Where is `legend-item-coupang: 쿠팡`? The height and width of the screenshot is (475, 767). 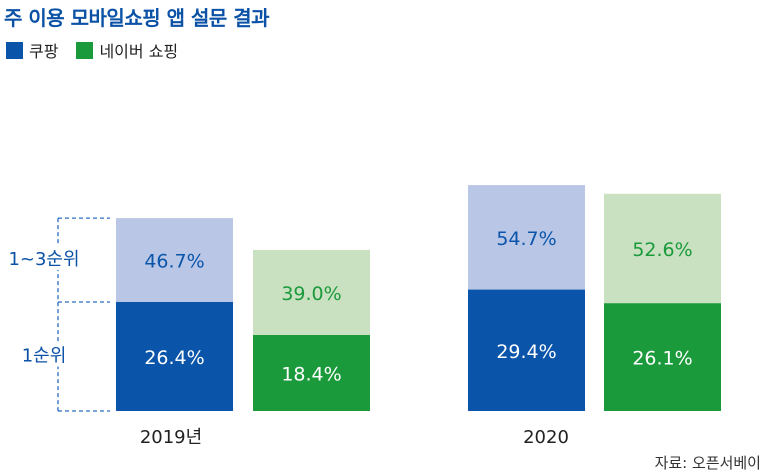 legend-item-coupang: 쿠팡 is located at coordinates (32, 50).